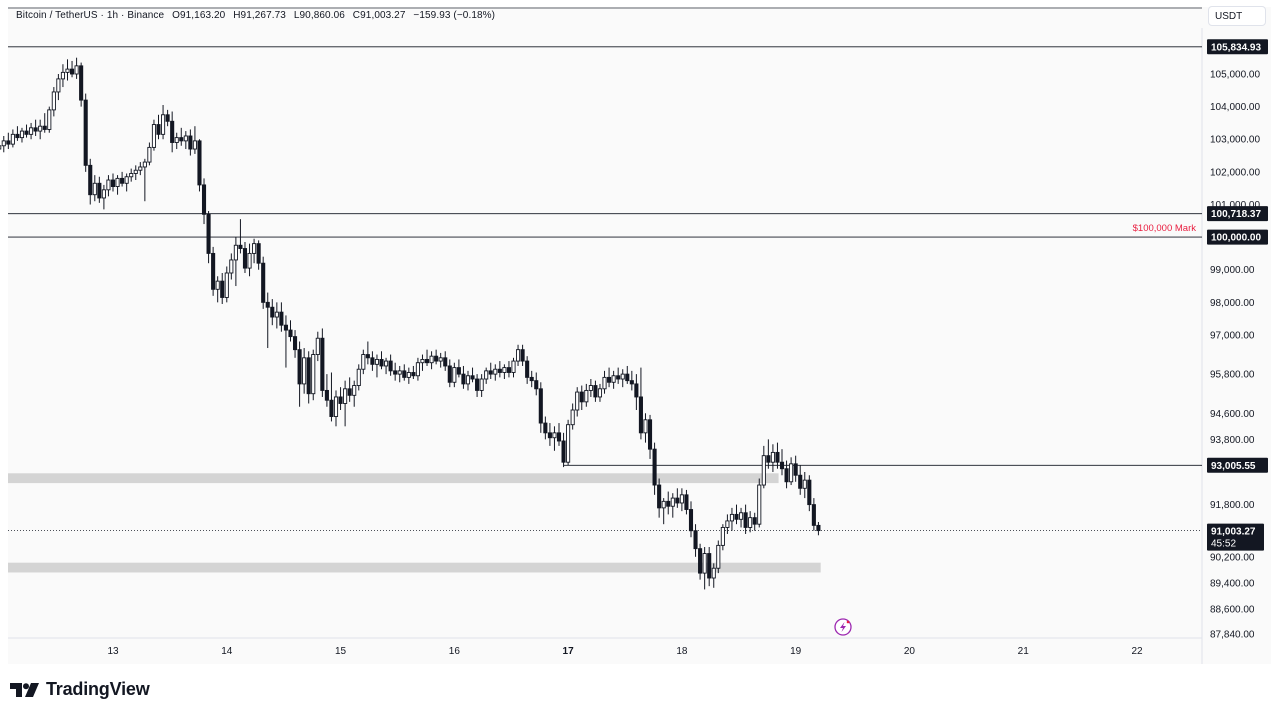 The height and width of the screenshot is (716, 1280). I want to click on time-axis: 13 14 15 16 17 18 19 20 21 22, so click(625, 651).